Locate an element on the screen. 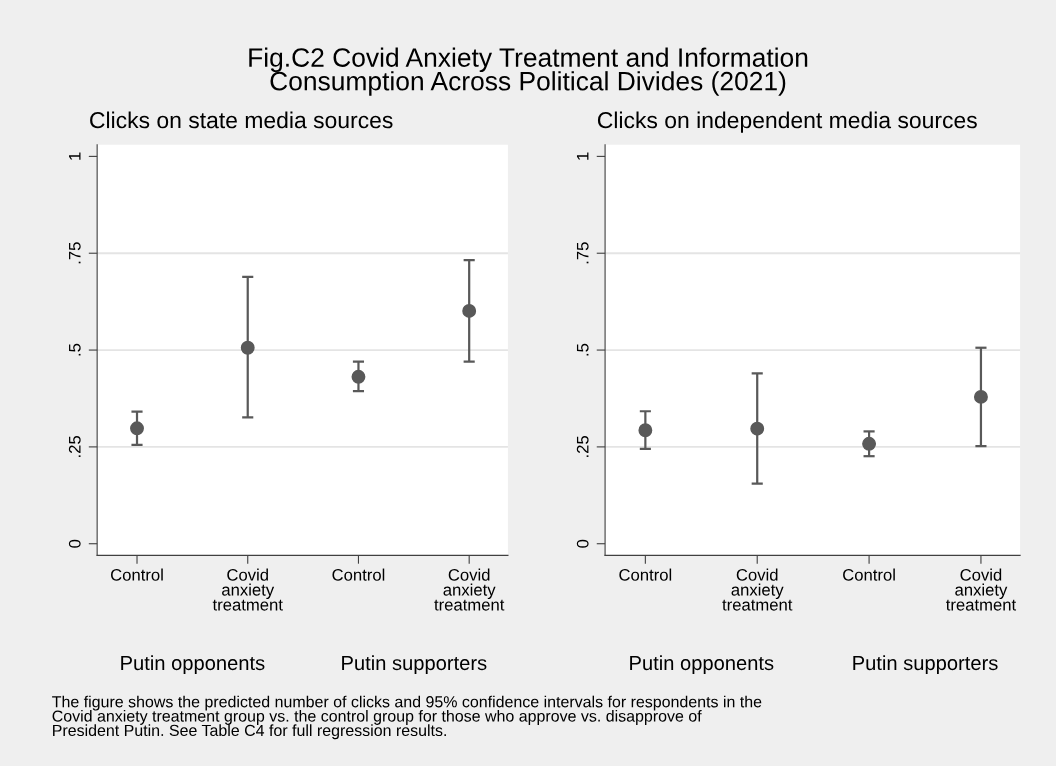 Image resolution: width=1056 pixels, height=766 pixels. caption: Fig.C2 Covid Anxiety Treatment and Information Consumption Across Political Divides (2021) is located at coordinates (528, 71).